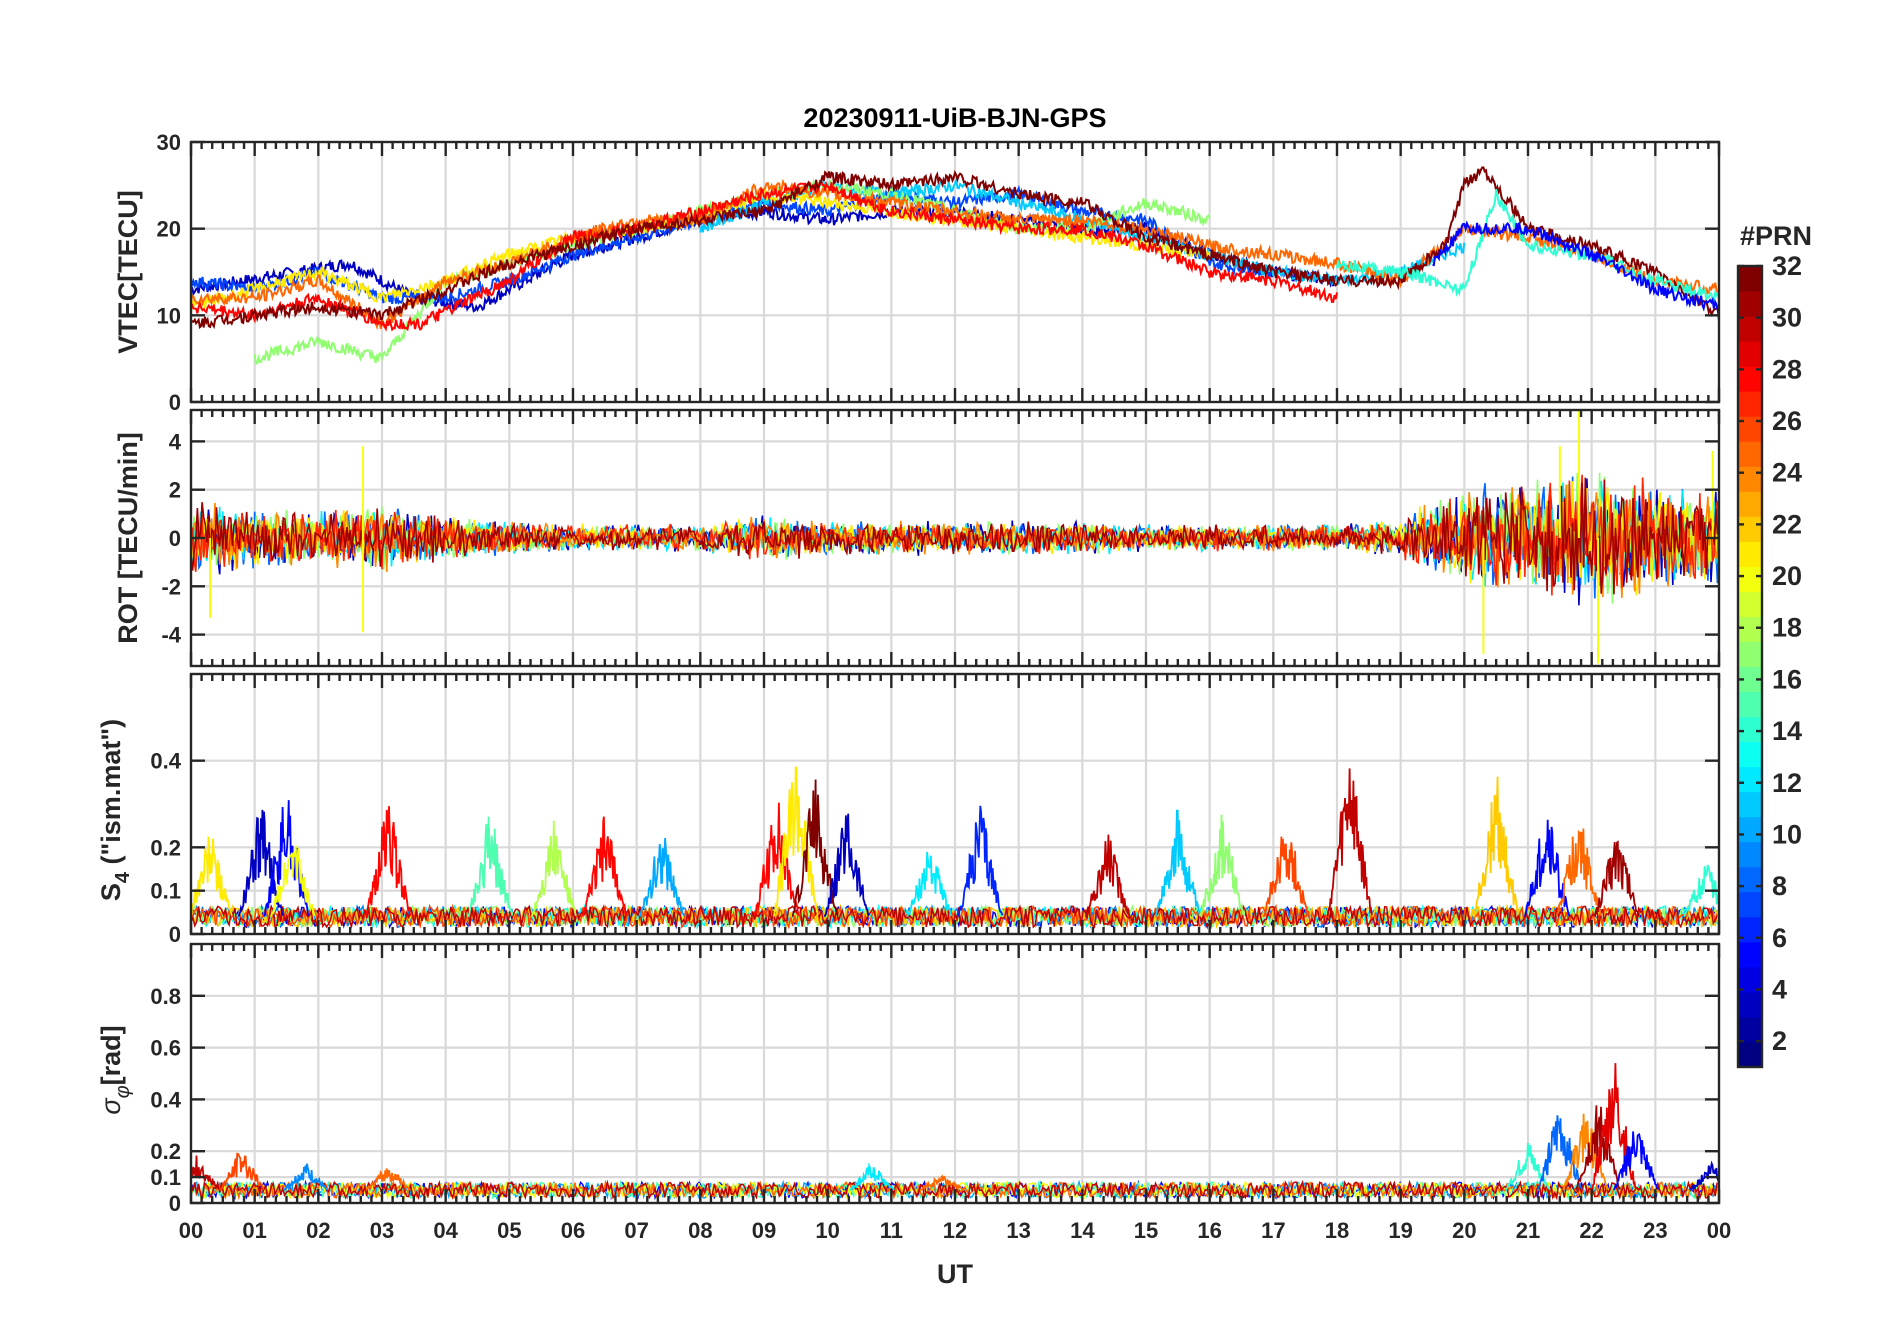  I want to click on x-tick-label: 17, so click(1273, 1230).